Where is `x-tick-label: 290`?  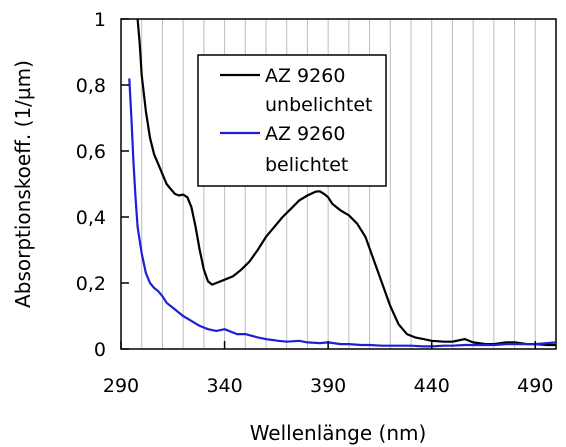 x-tick-label: 290 is located at coordinates (121, 386).